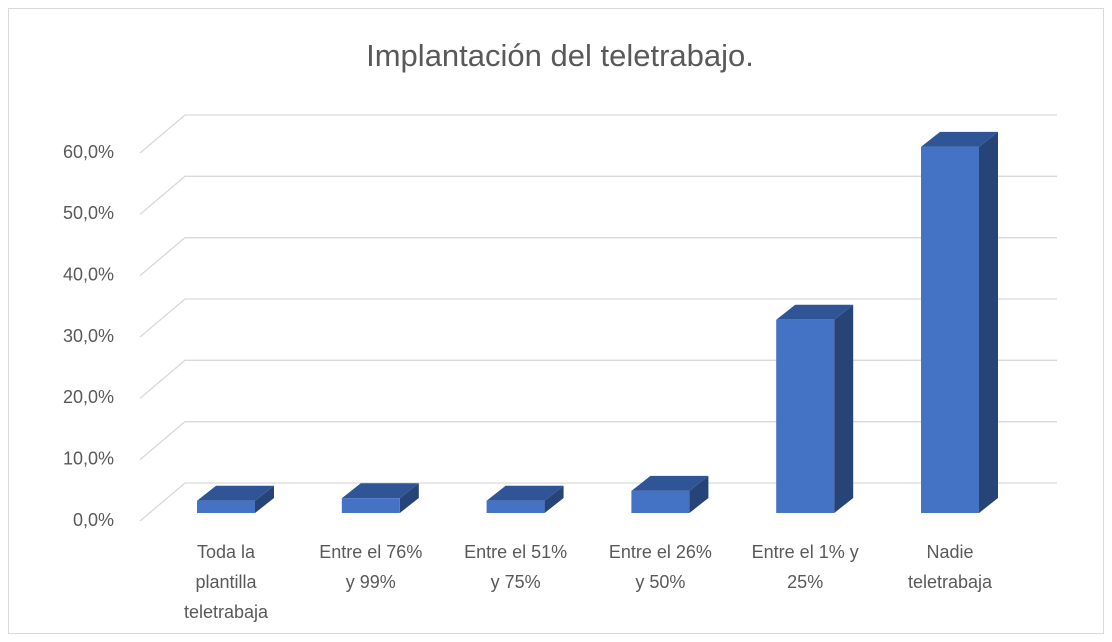 This screenshot has height=642, width=1112. What do you see at coordinates (515, 567) in the screenshot?
I see `x-tick-label: Entre el 51% y 75%` at bounding box center [515, 567].